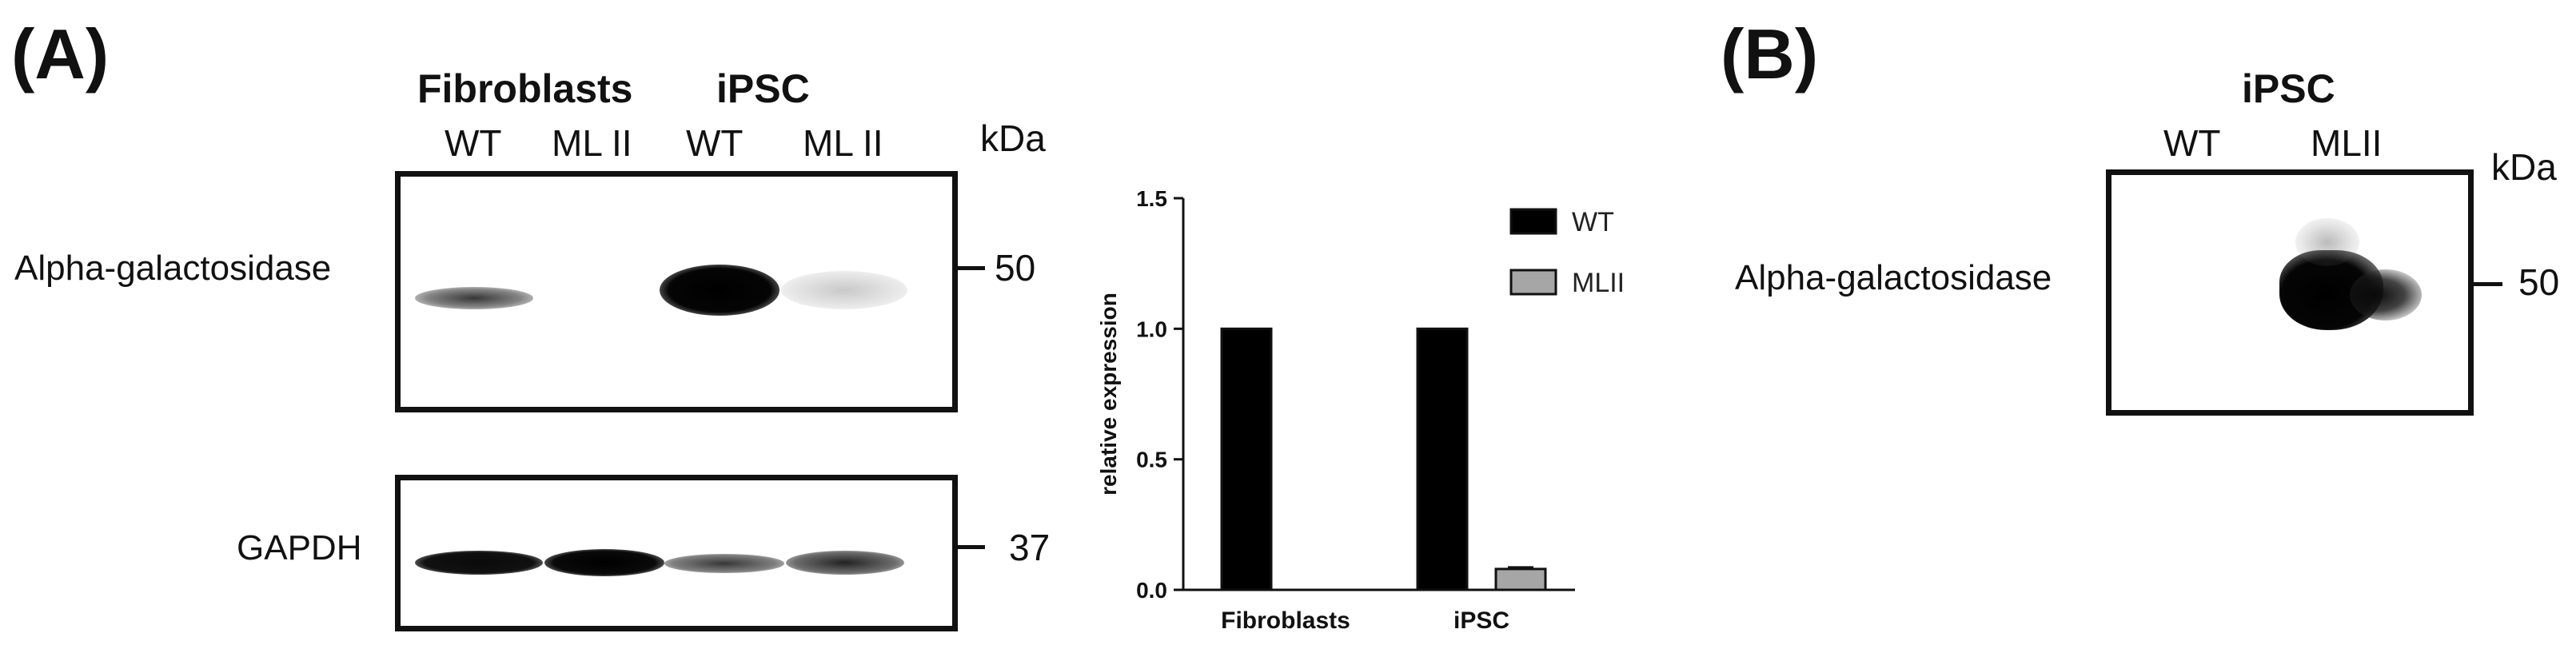  I want to click on band-b-mlii-smear, so click(2327, 242).